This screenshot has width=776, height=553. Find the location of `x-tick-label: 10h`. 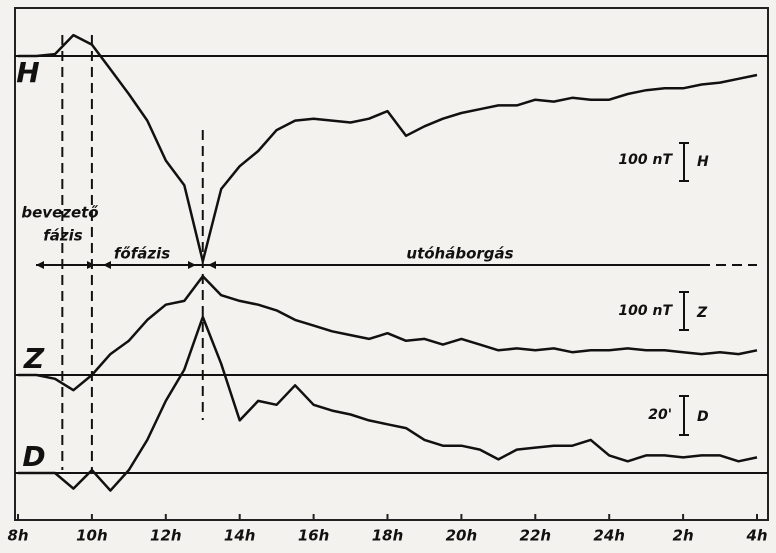

x-tick-label: 10h is located at coordinates (92, 536).